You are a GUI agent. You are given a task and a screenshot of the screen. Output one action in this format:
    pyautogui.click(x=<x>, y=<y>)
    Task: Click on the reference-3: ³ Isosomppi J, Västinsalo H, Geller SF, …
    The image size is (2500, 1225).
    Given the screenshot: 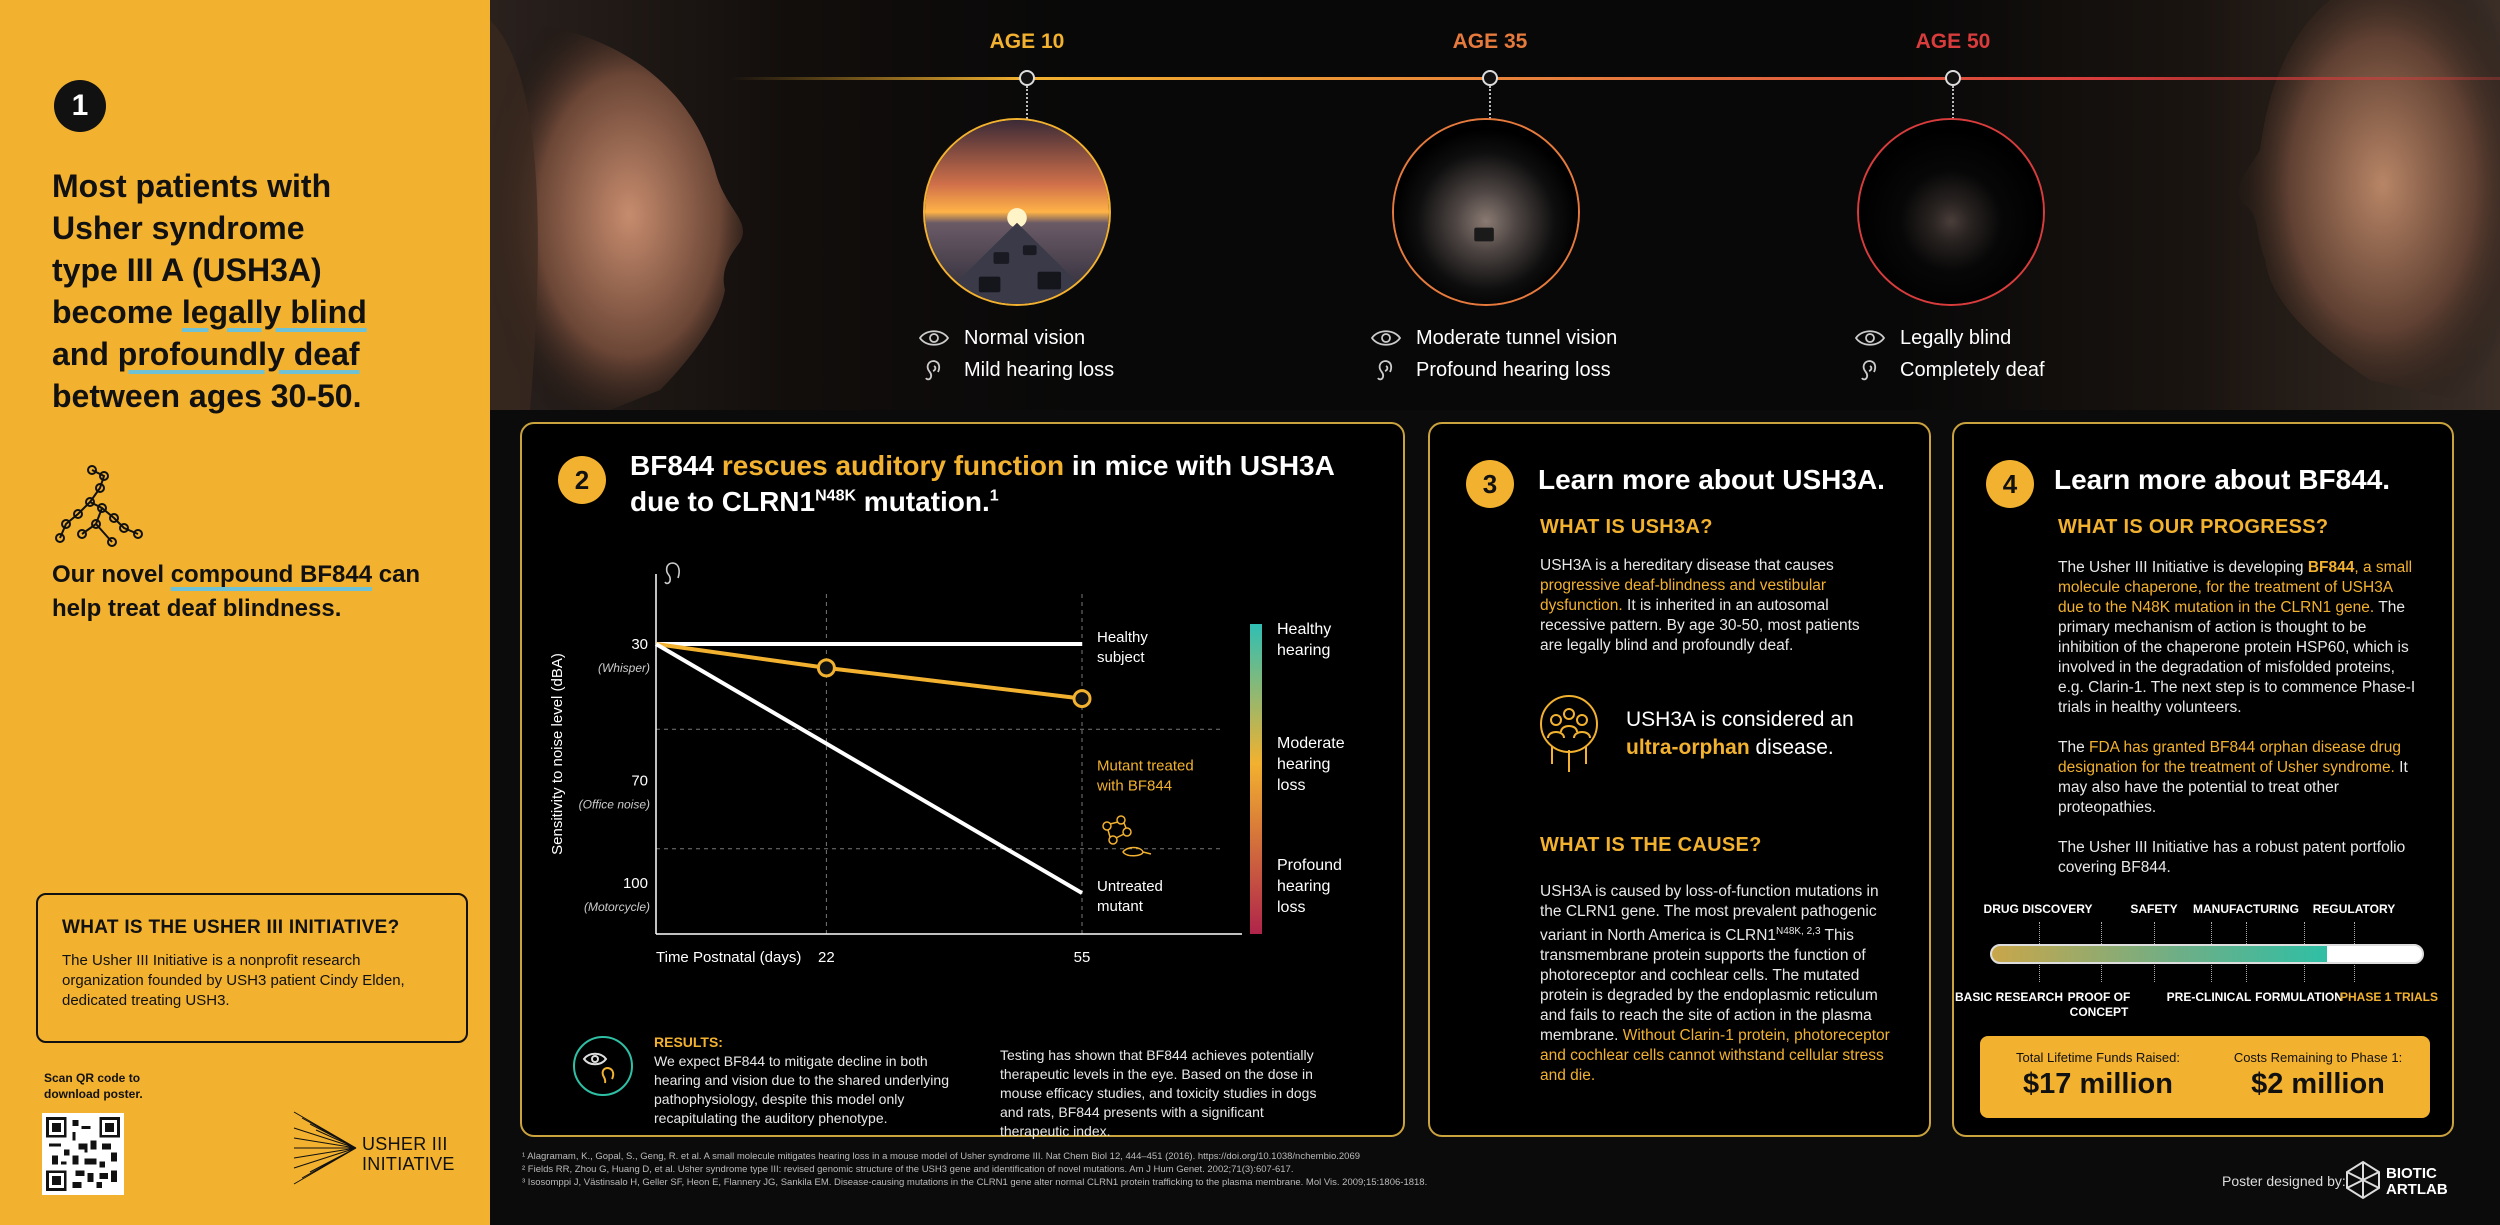 What is the action you would take?
    pyautogui.click(x=975, y=1182)
    